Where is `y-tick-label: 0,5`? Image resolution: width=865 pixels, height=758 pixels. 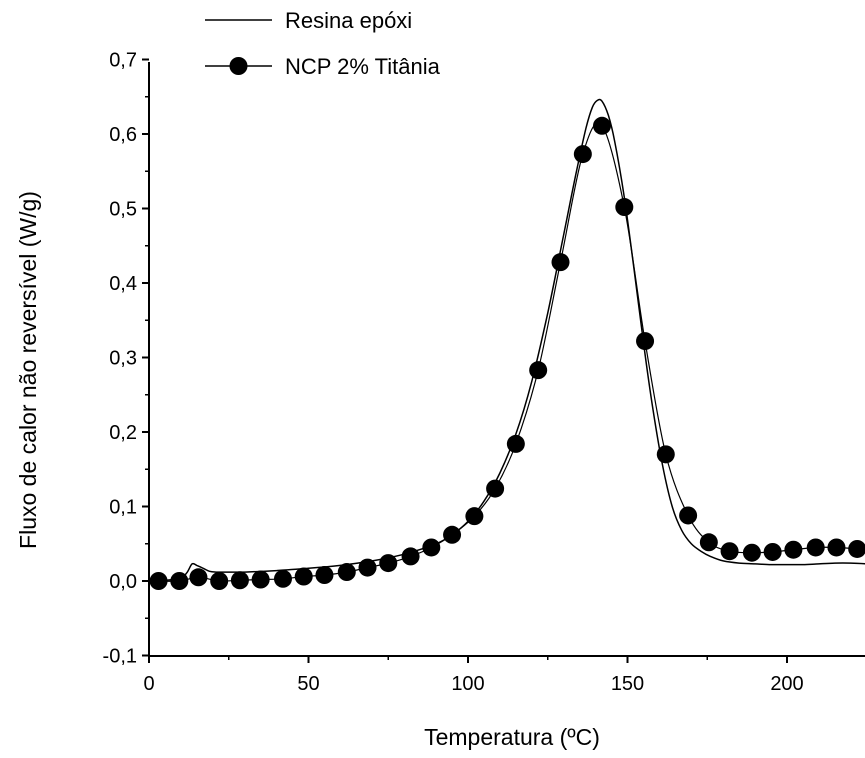 y-tick-label: 0,5 is located at coordinates (123, 210).